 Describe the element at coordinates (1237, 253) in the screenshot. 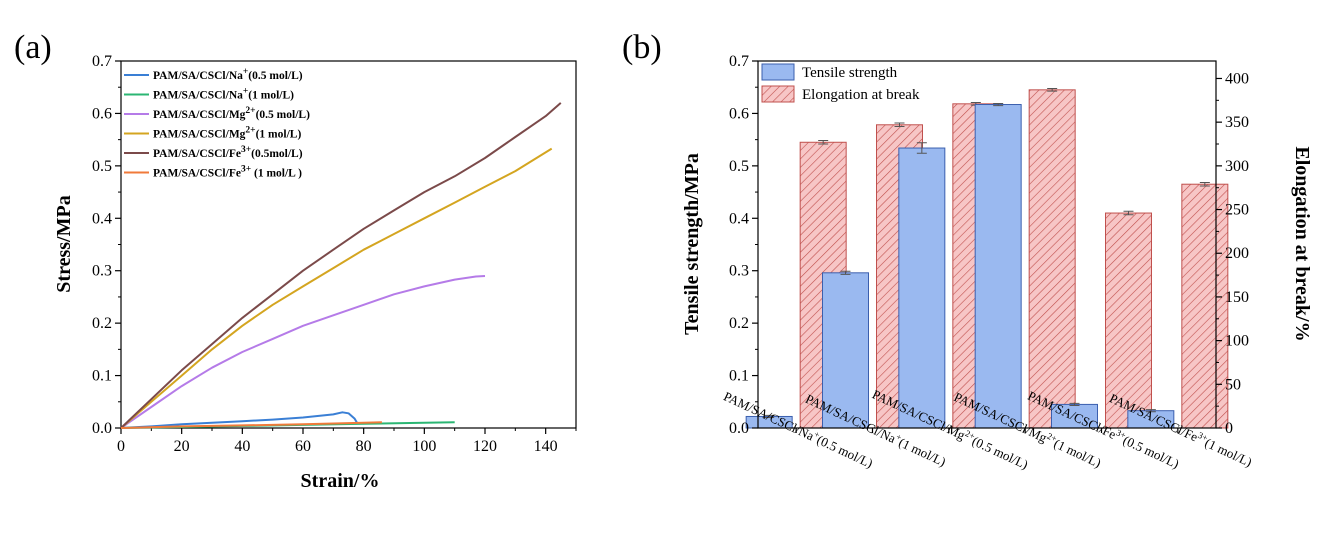

I see `y-tick-label-right-b: 200` at that location.